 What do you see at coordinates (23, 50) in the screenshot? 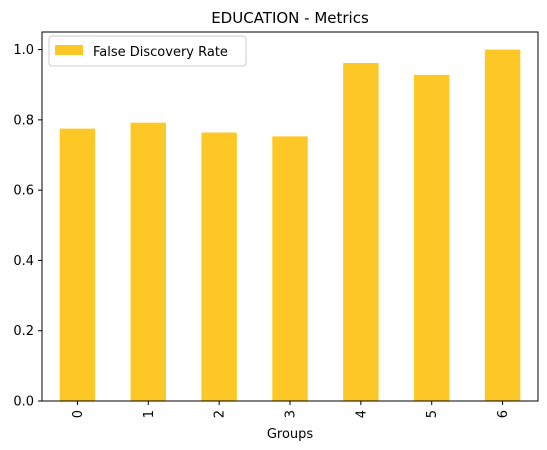
I see `y-tick-label: 1.0` at bounding box center [23, 50].